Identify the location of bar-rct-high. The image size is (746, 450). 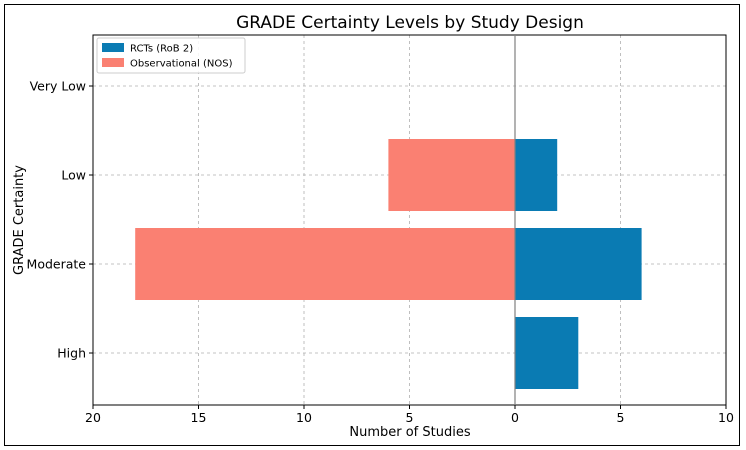
(547, 353).